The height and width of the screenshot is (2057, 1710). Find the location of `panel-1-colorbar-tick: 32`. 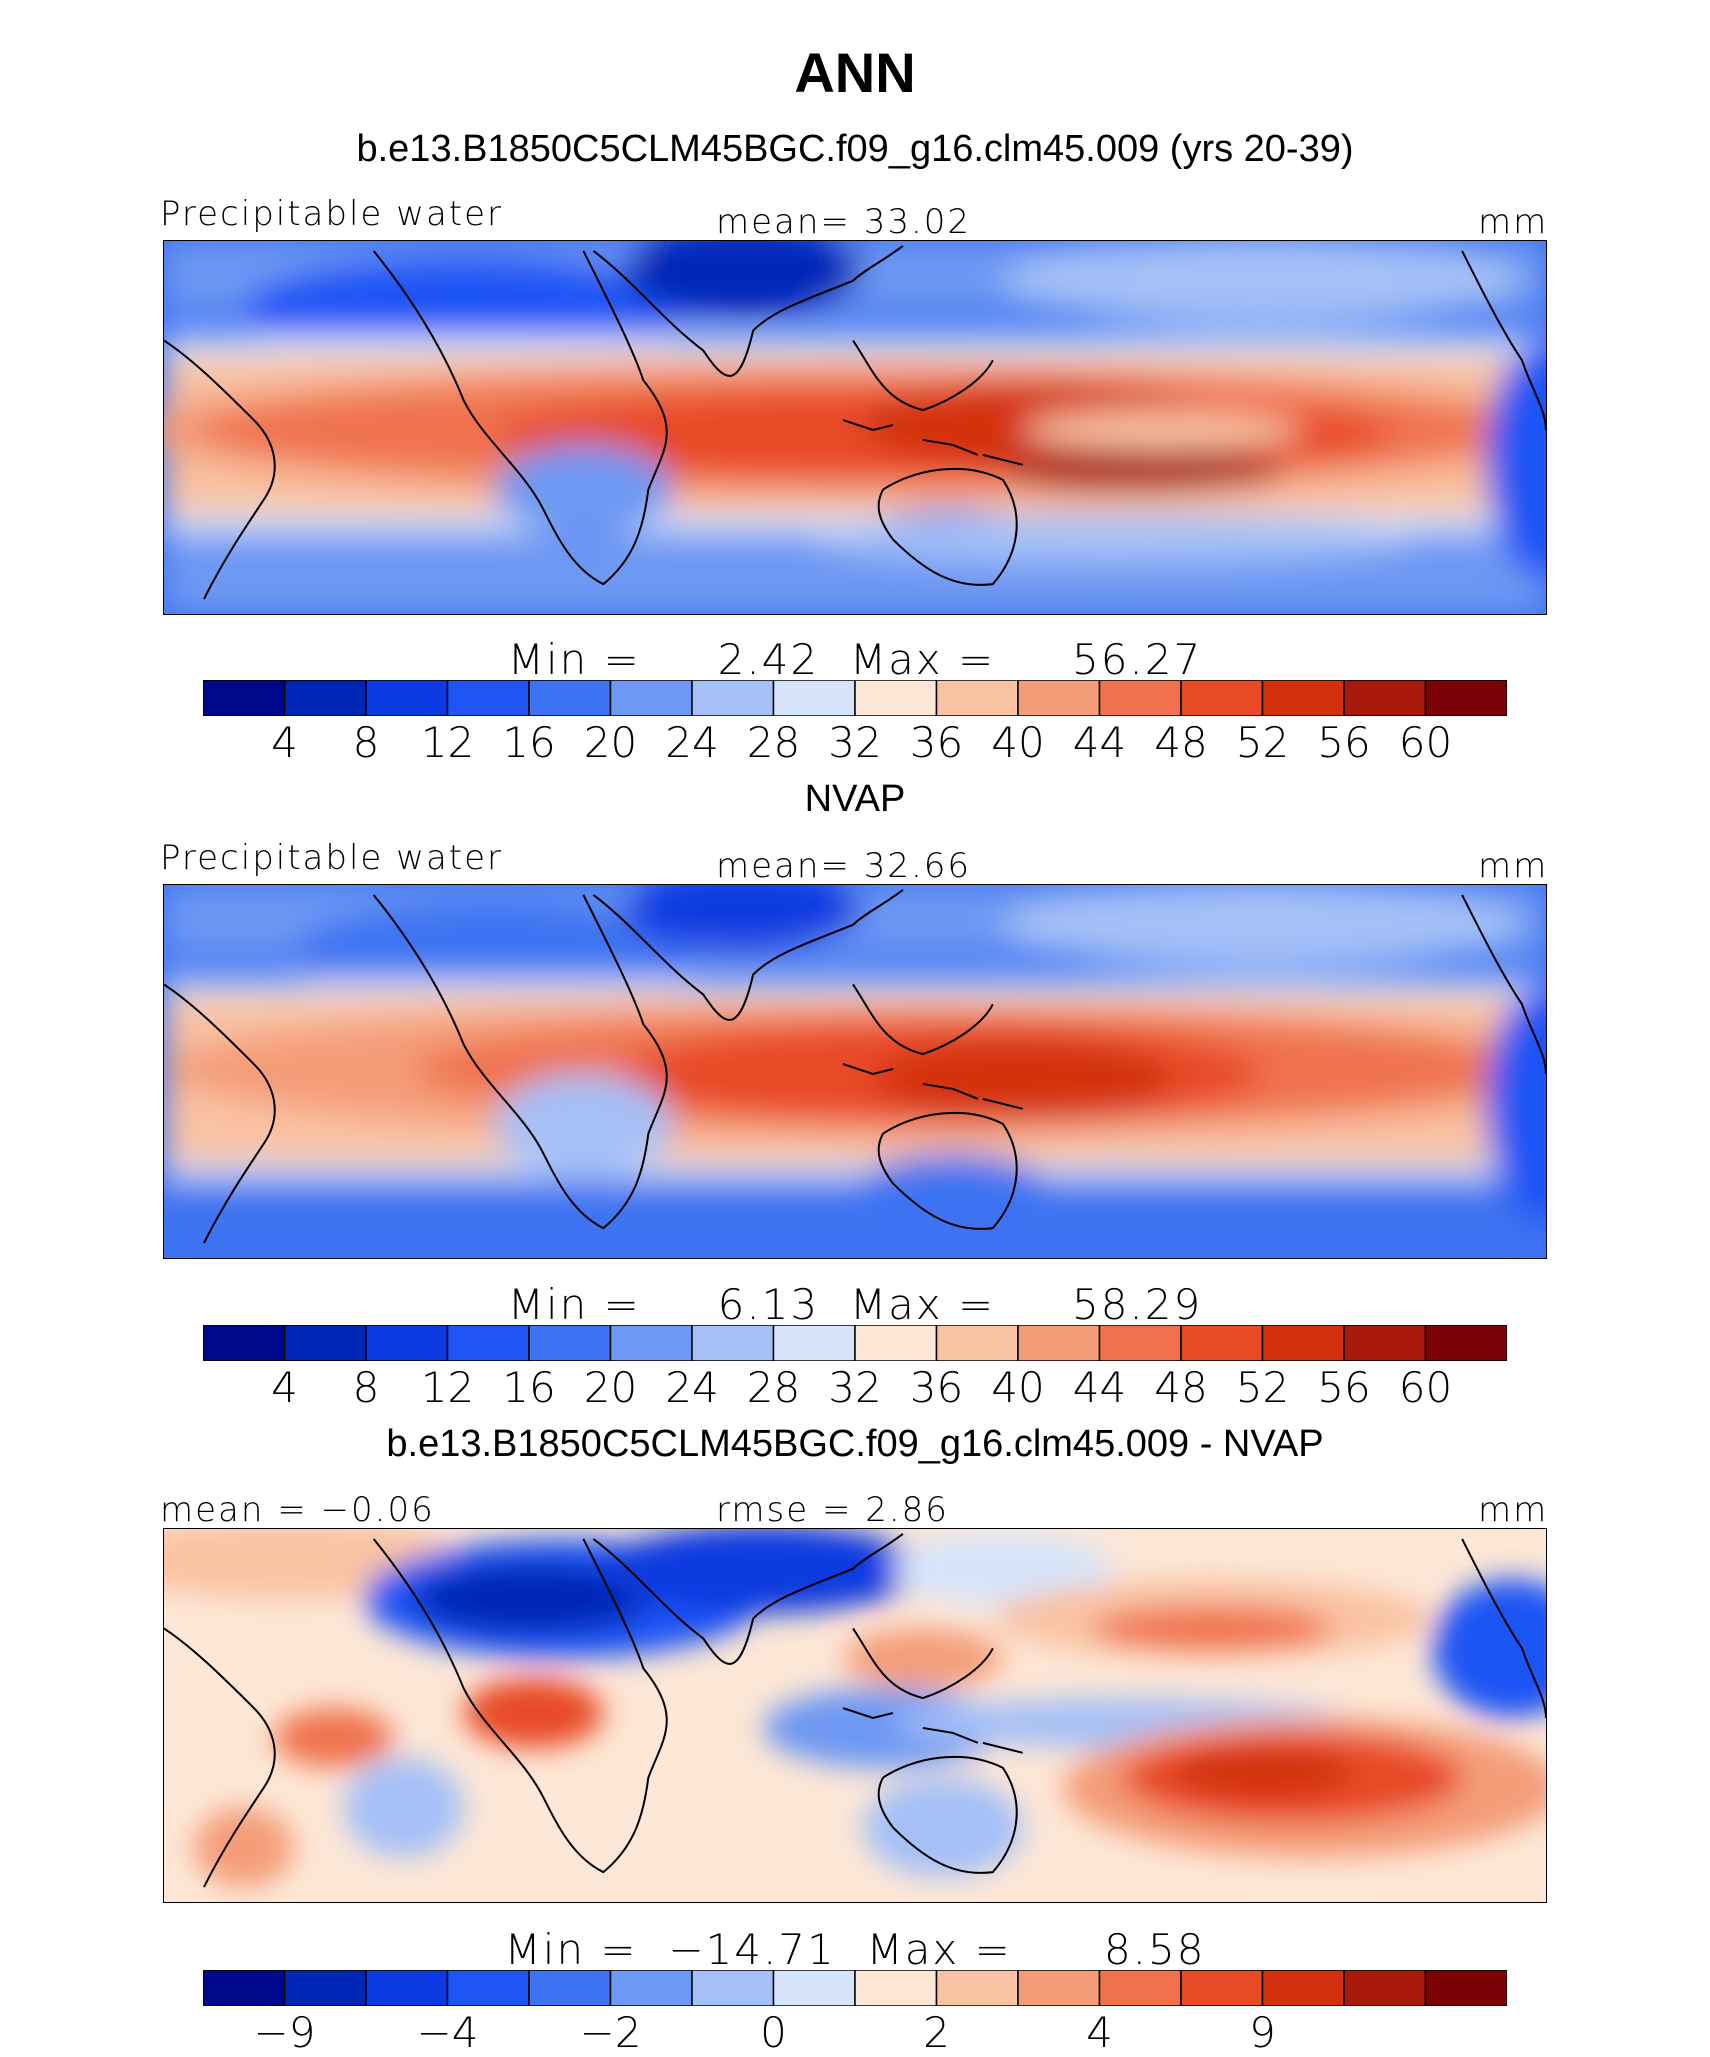

panel-1-colorbar-tick: 32 is located at coordinates (855, 742).